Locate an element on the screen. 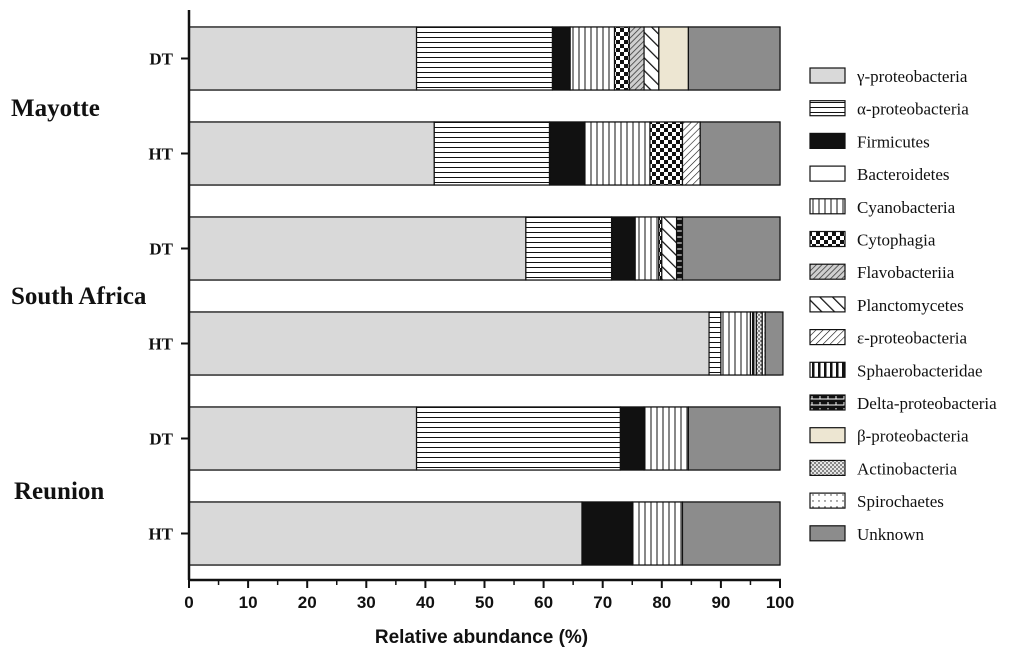 Image resolution: width=1022 pixels, height=651 pixels. legend-swatch-spirochaetes is located at coordinates (827, 500).